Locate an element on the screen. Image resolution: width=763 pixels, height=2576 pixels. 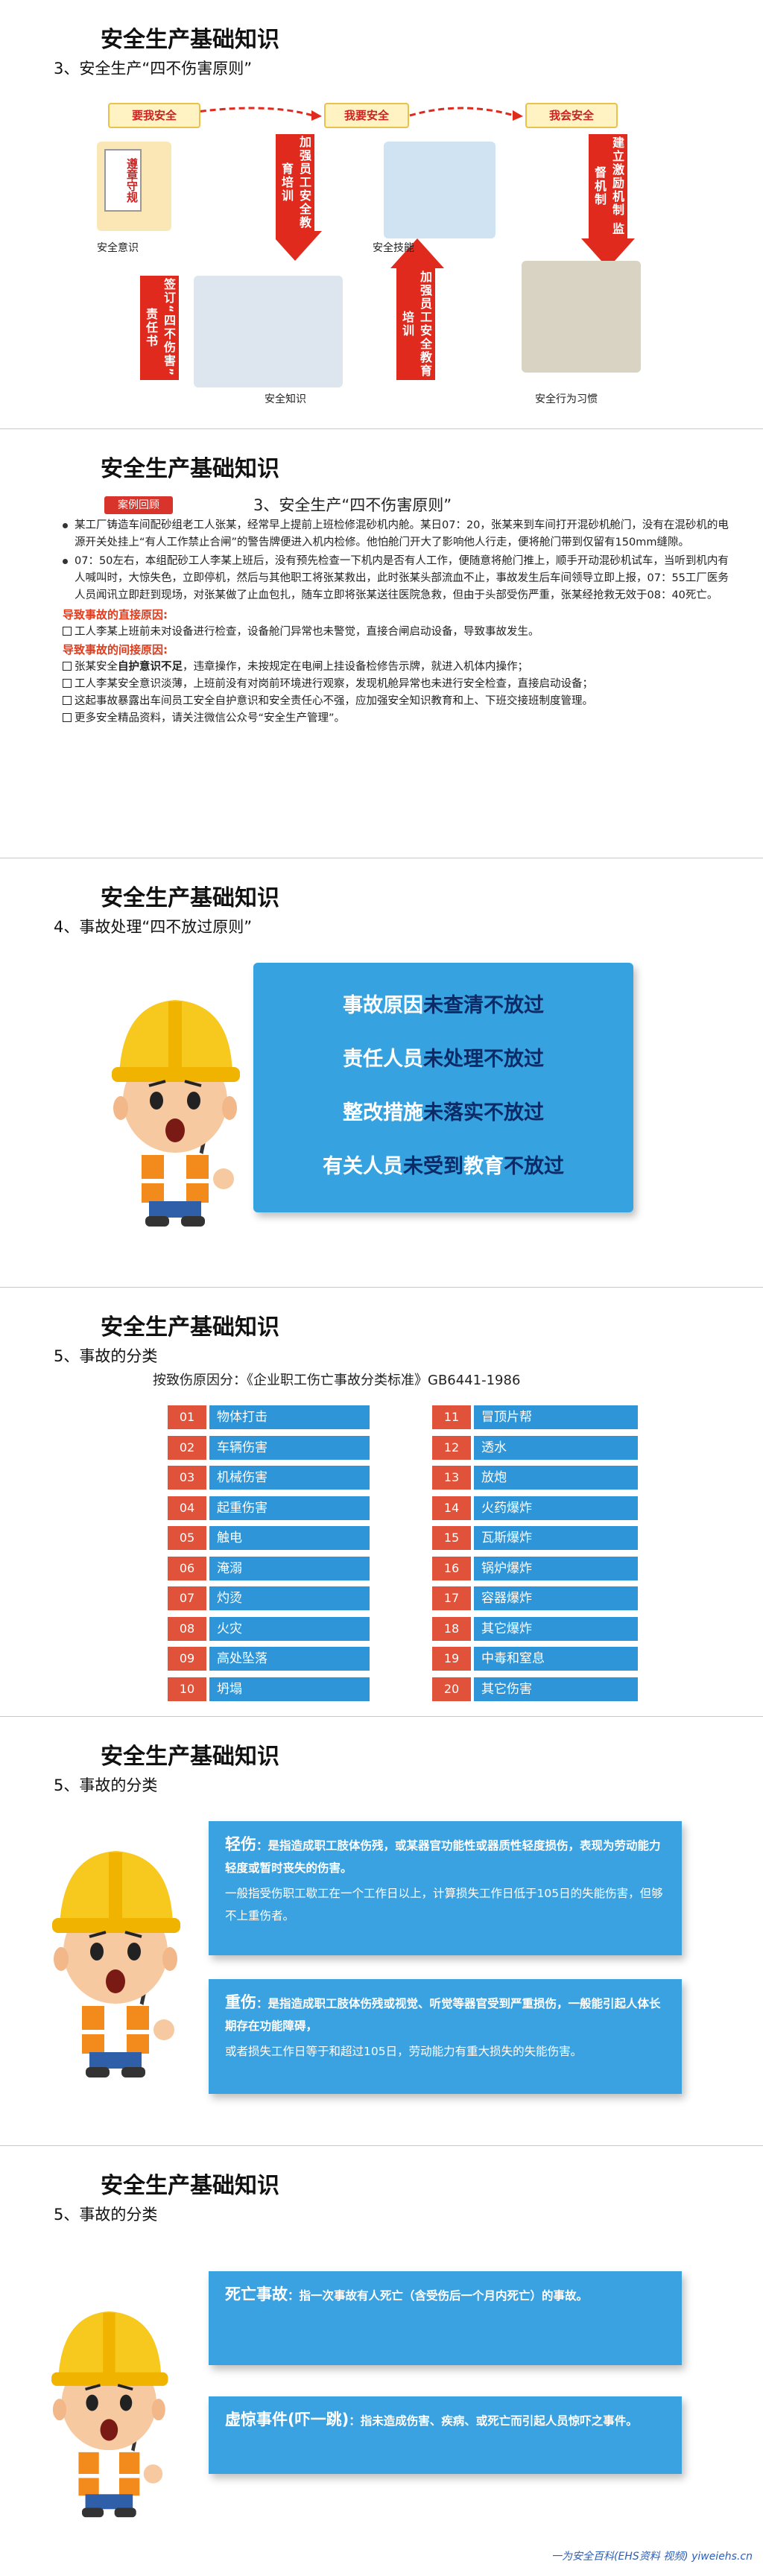
stage-label: 我会安全 is located at coordinates (571, 115).